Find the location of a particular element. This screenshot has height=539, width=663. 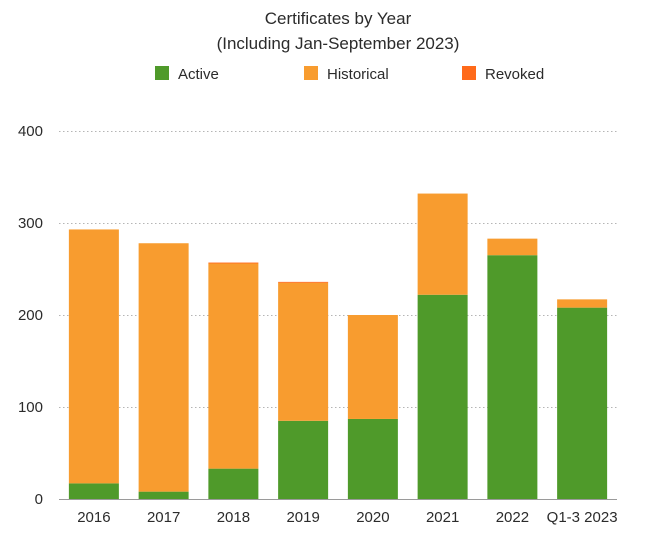

x-tick-label: 2022 is located at coordinates (512, 517).